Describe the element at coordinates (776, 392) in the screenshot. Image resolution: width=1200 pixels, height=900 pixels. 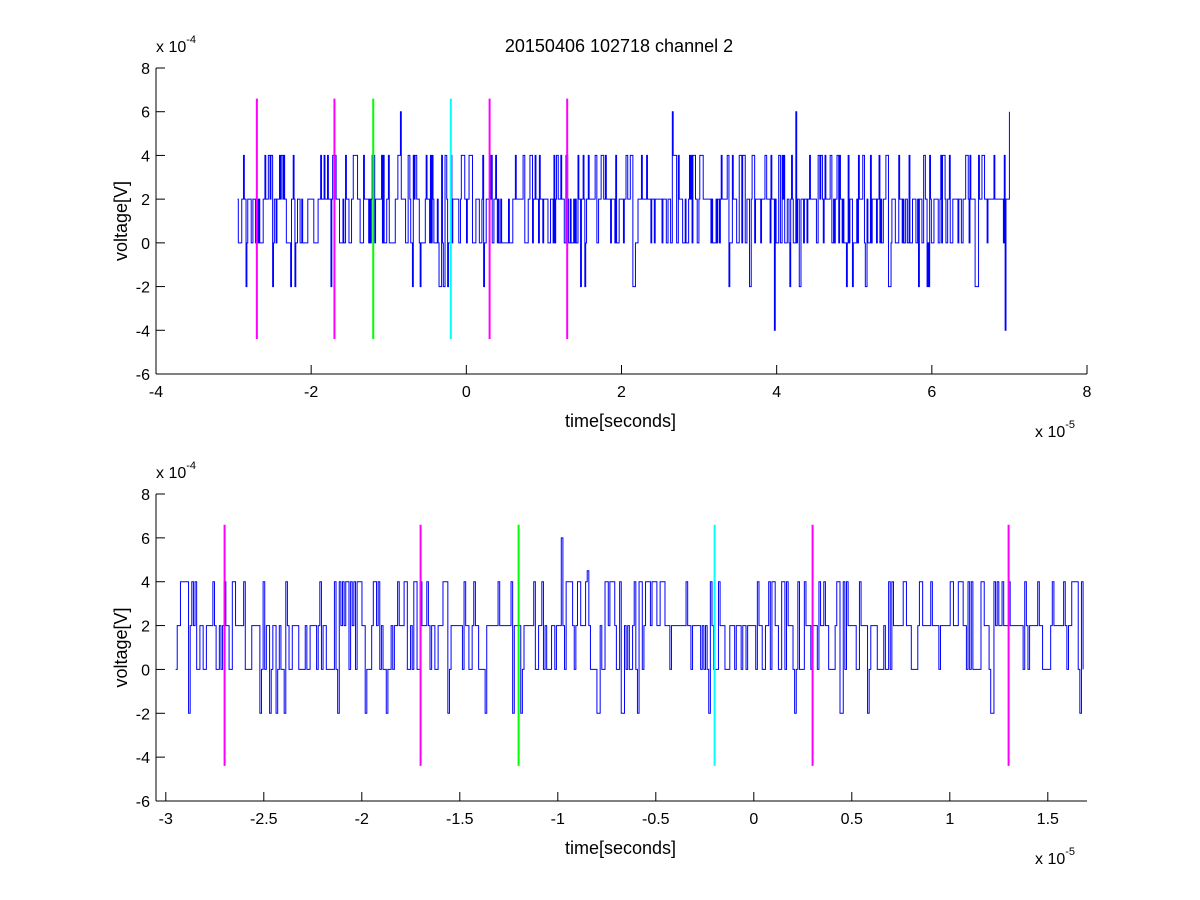
I see `x-tick-label: 4` at that location.